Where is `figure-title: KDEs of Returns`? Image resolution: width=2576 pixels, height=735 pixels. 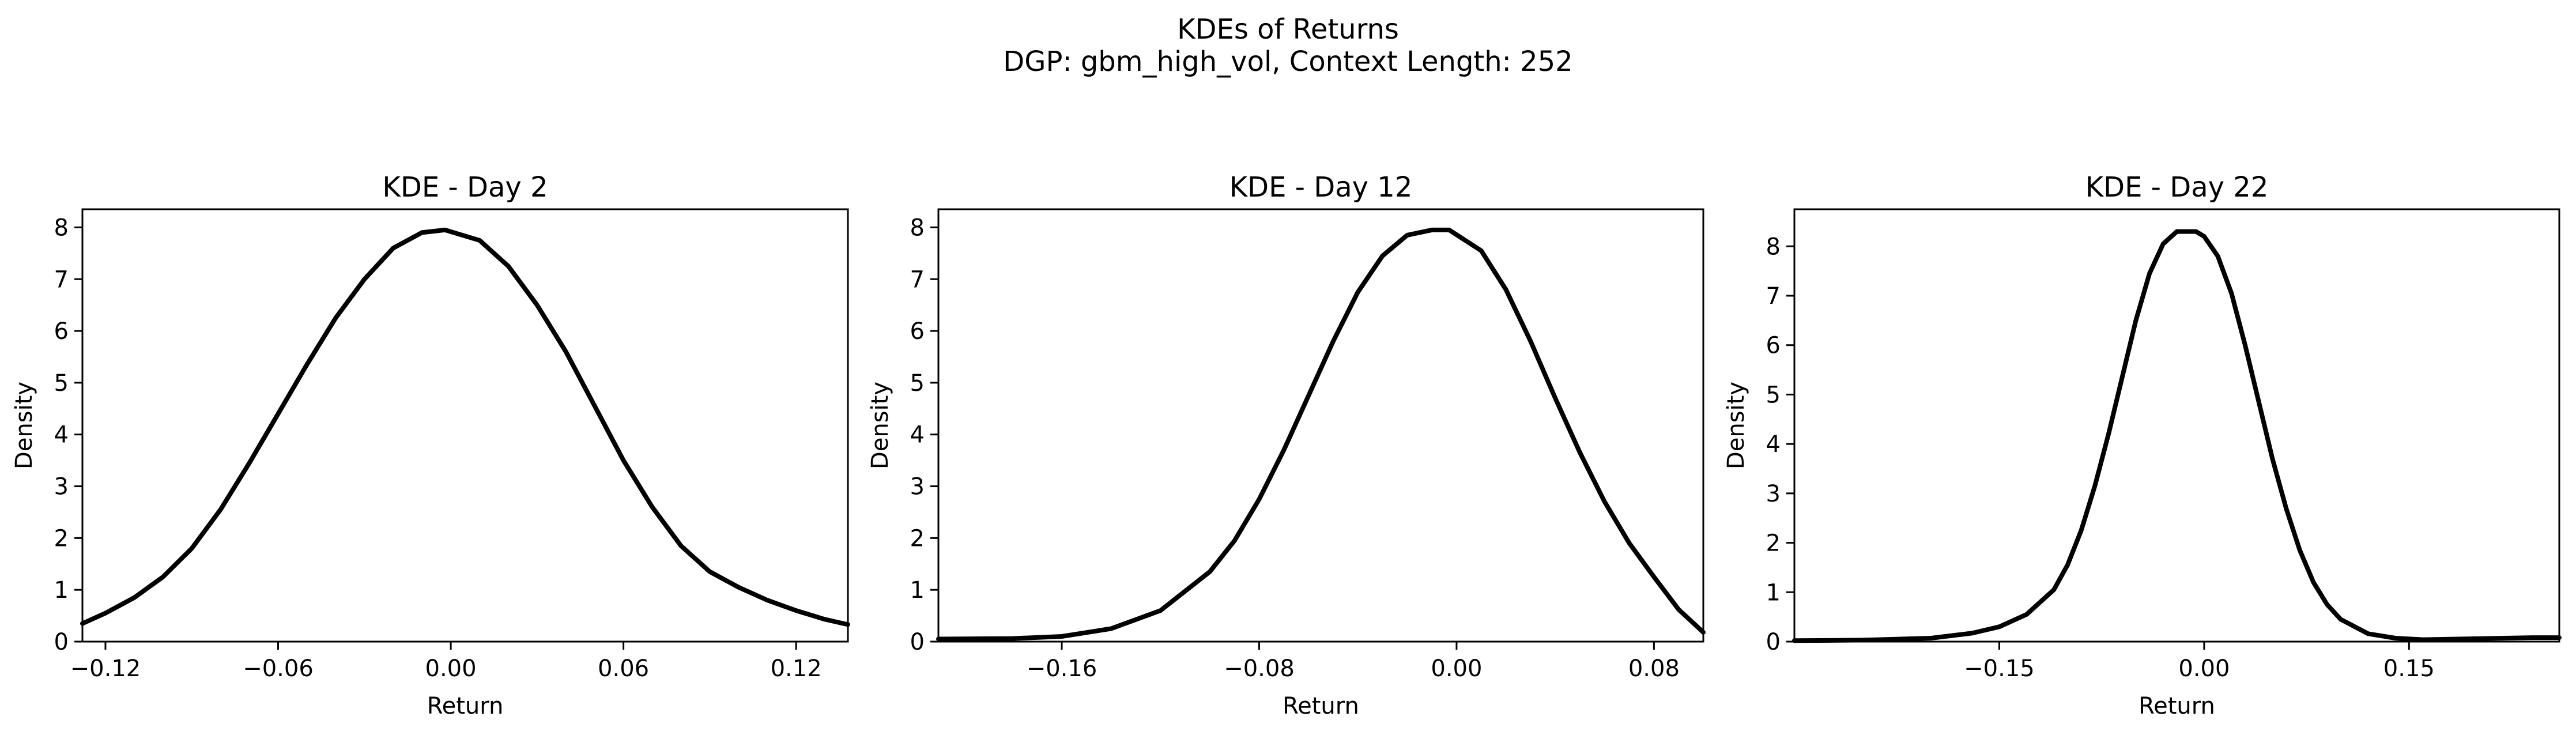 figure-title: KDEs of Returns is located at coordinates (1288, 29).